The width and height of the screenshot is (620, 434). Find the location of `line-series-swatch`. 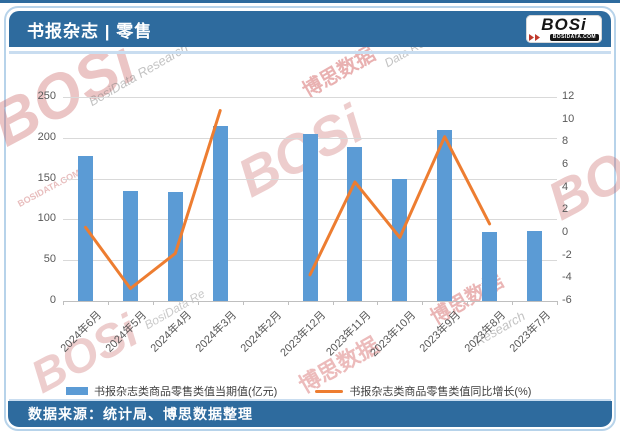

line-series-swatch is located at coordinates (329, 391).